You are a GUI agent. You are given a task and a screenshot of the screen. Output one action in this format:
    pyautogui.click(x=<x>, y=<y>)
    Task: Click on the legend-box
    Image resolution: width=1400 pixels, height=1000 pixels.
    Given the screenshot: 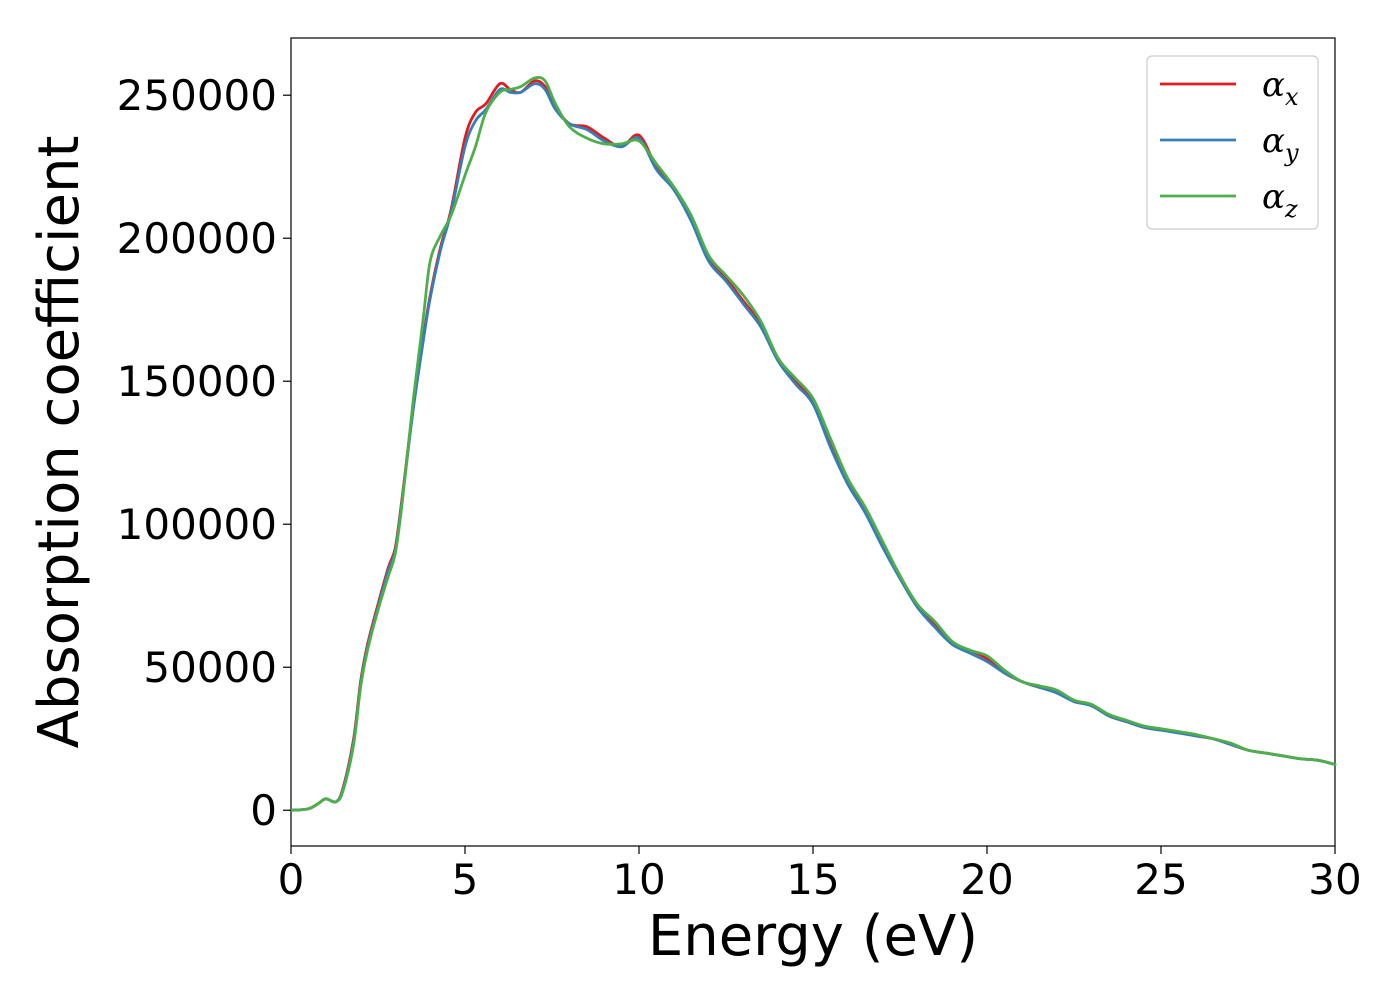 What is the action you would take?
    pyautogui.click(x=1232, y=142)
    